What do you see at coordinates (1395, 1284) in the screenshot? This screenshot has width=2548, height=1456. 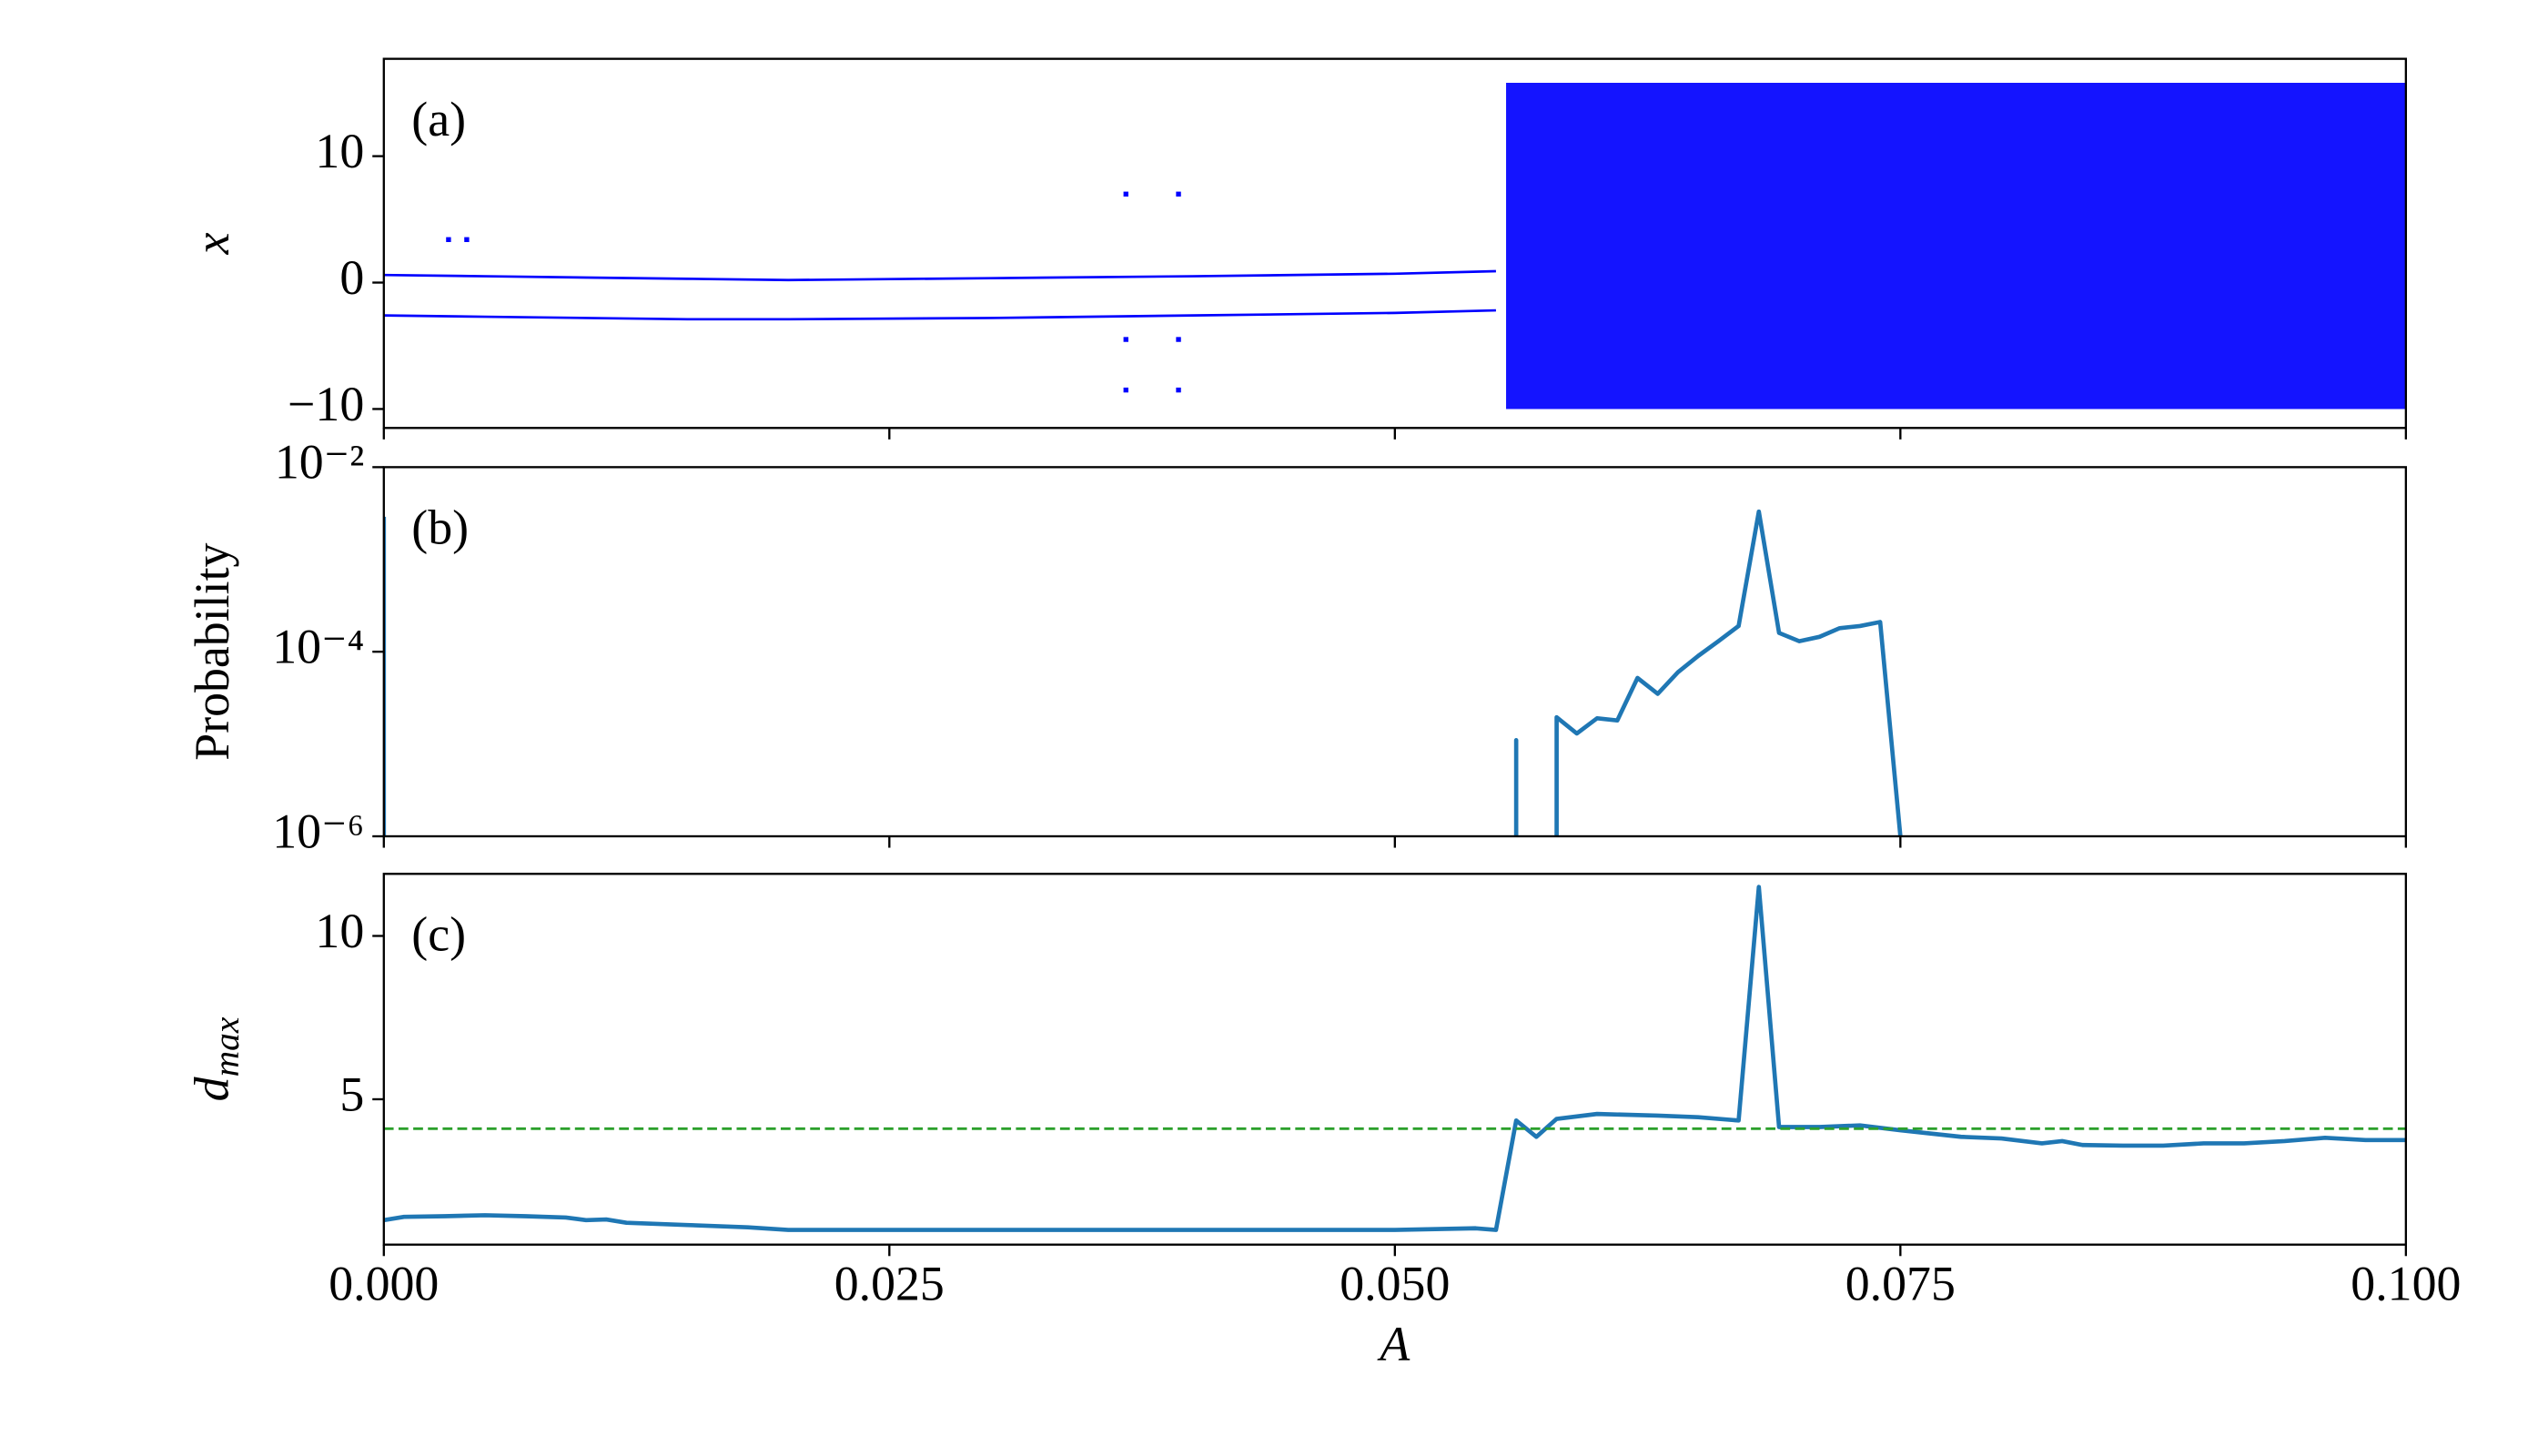 I see `x-tick-label: 0.050` at bounding box center [1395, 1284].